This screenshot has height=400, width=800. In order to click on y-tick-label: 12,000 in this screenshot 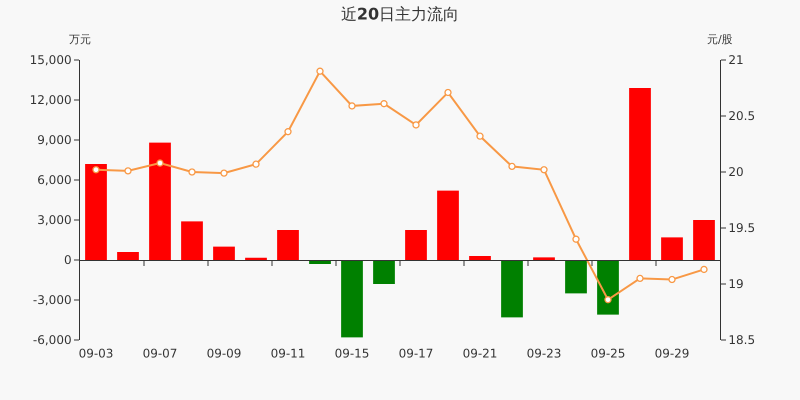, I will do `click(51, 100)`.